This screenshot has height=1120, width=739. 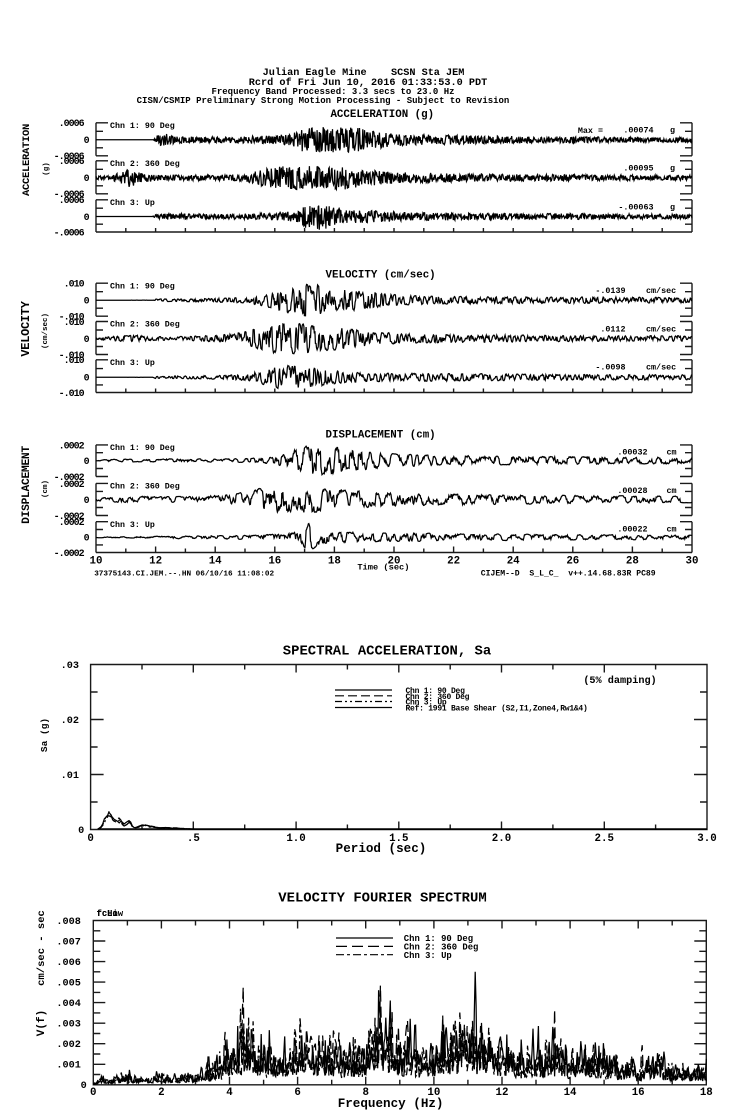 What do you see at coordinates (391, 1104) in the screenshot?
I see `svg-text: Frequency (Hz)` at bounding box center [391, 1104].